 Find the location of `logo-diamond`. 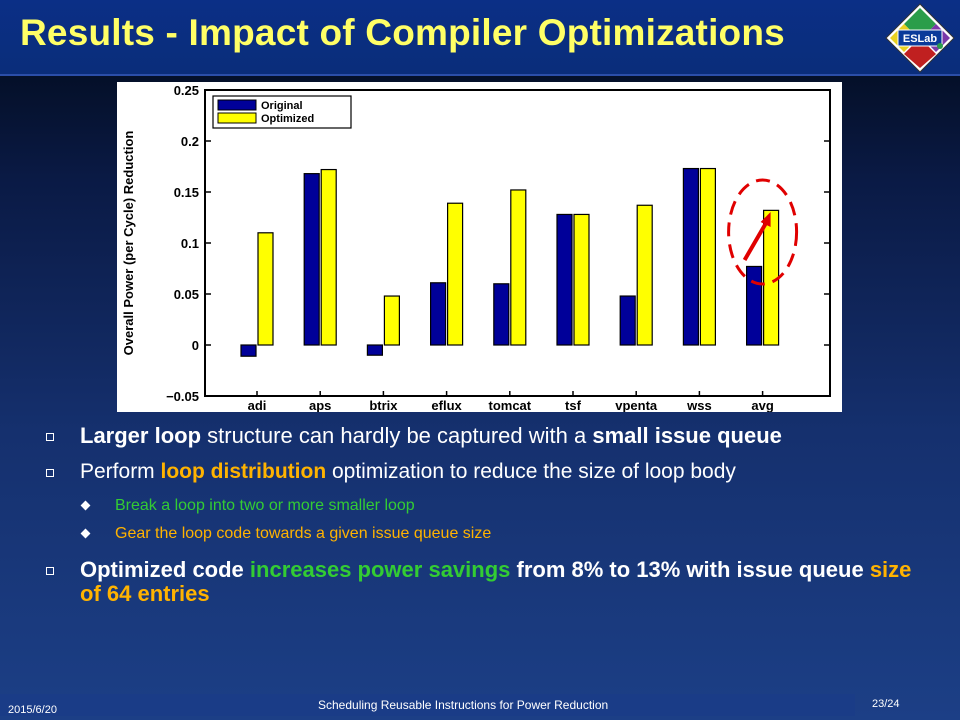

logo-diamond is located at coordinates (920, 38).